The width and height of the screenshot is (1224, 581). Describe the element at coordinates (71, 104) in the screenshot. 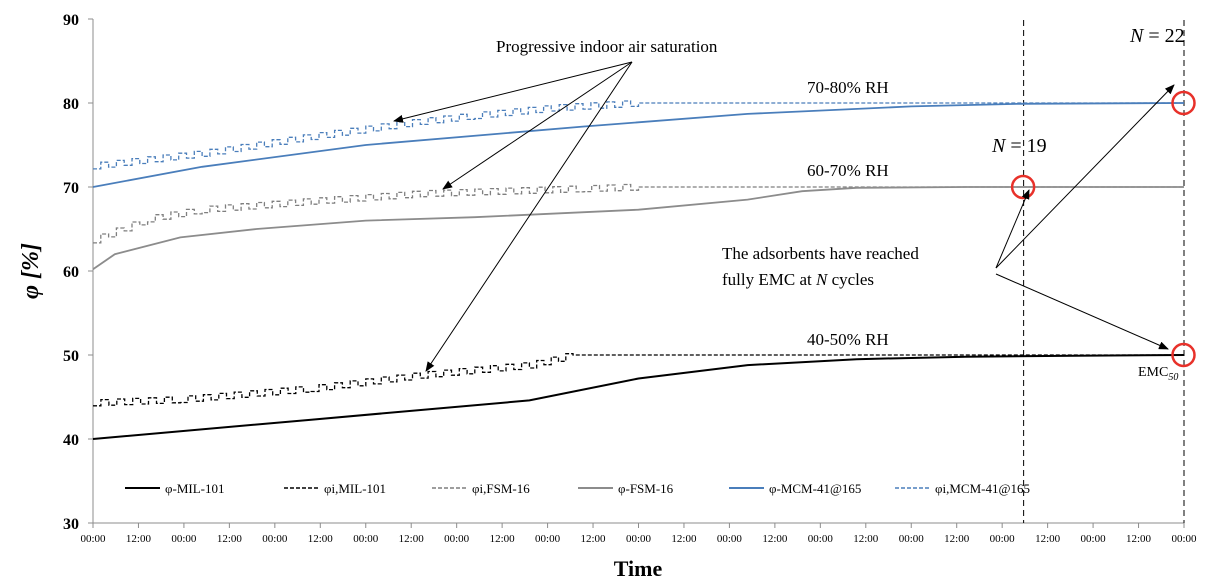

I see `y-tick-label: 80` at that location.